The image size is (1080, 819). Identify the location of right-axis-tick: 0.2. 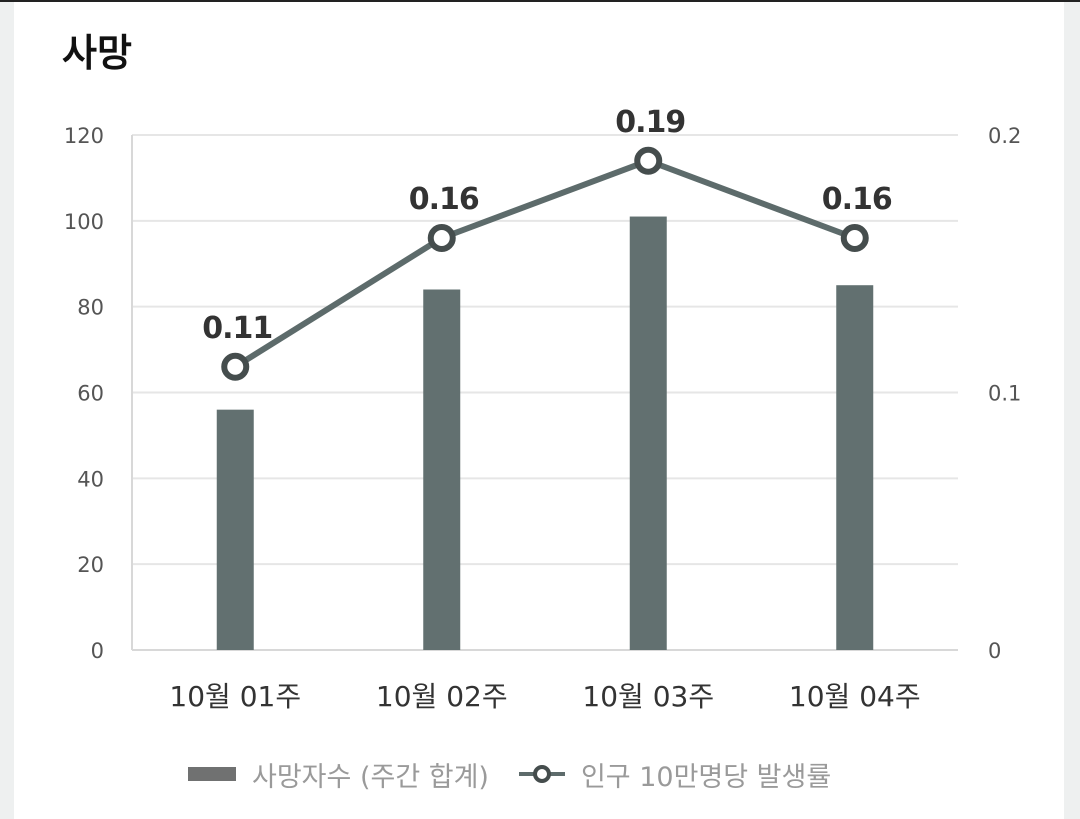
(1004, 136).